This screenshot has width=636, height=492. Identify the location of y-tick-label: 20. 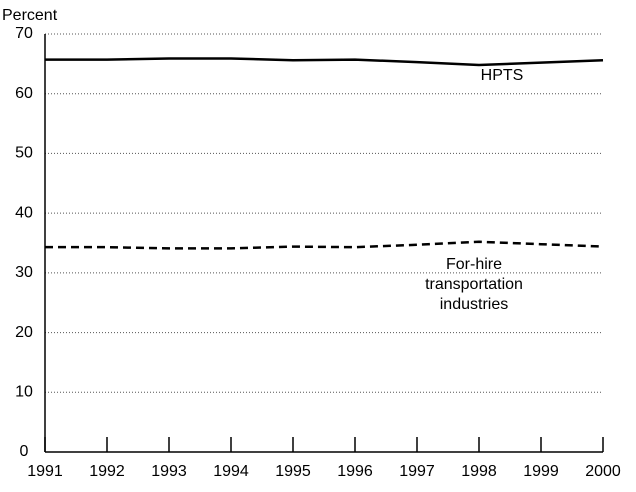
(24, 332).